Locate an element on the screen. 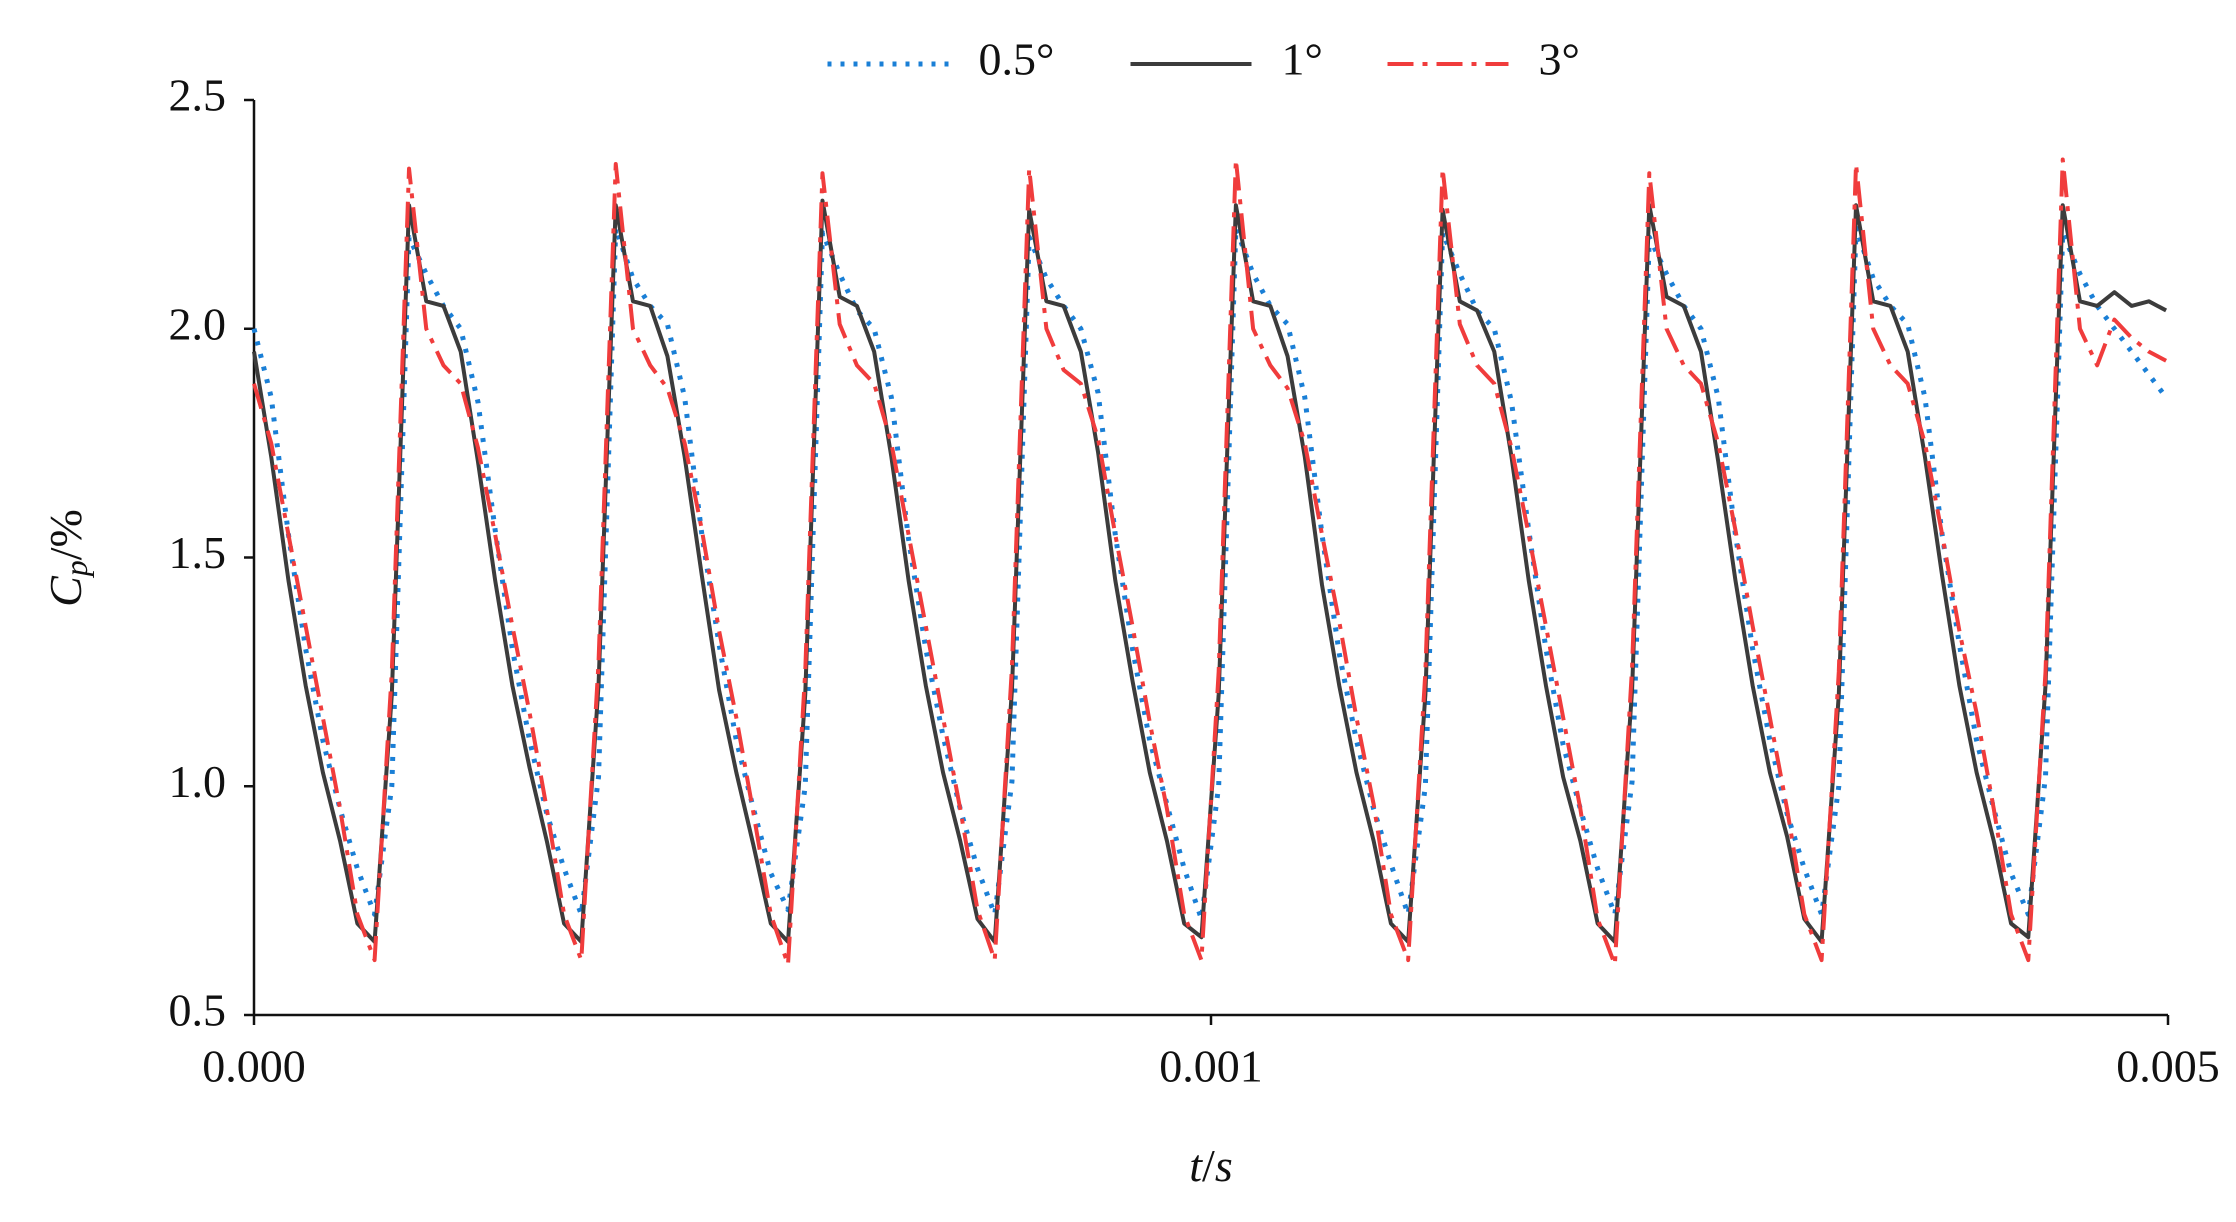 The width and height of the screenshot is (2236, 1222). x-tick-label: 0.005 is located at coordinates (2168, 1066).